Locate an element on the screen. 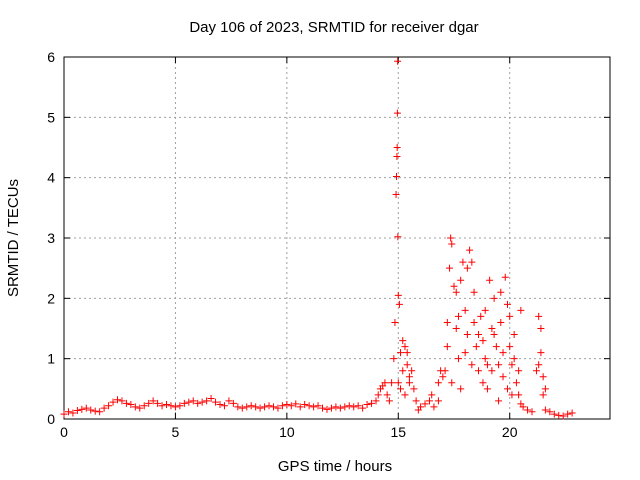 This screenshot has height=480, width=640. y-tick-label: 1 is located at coordinates (51, 359).